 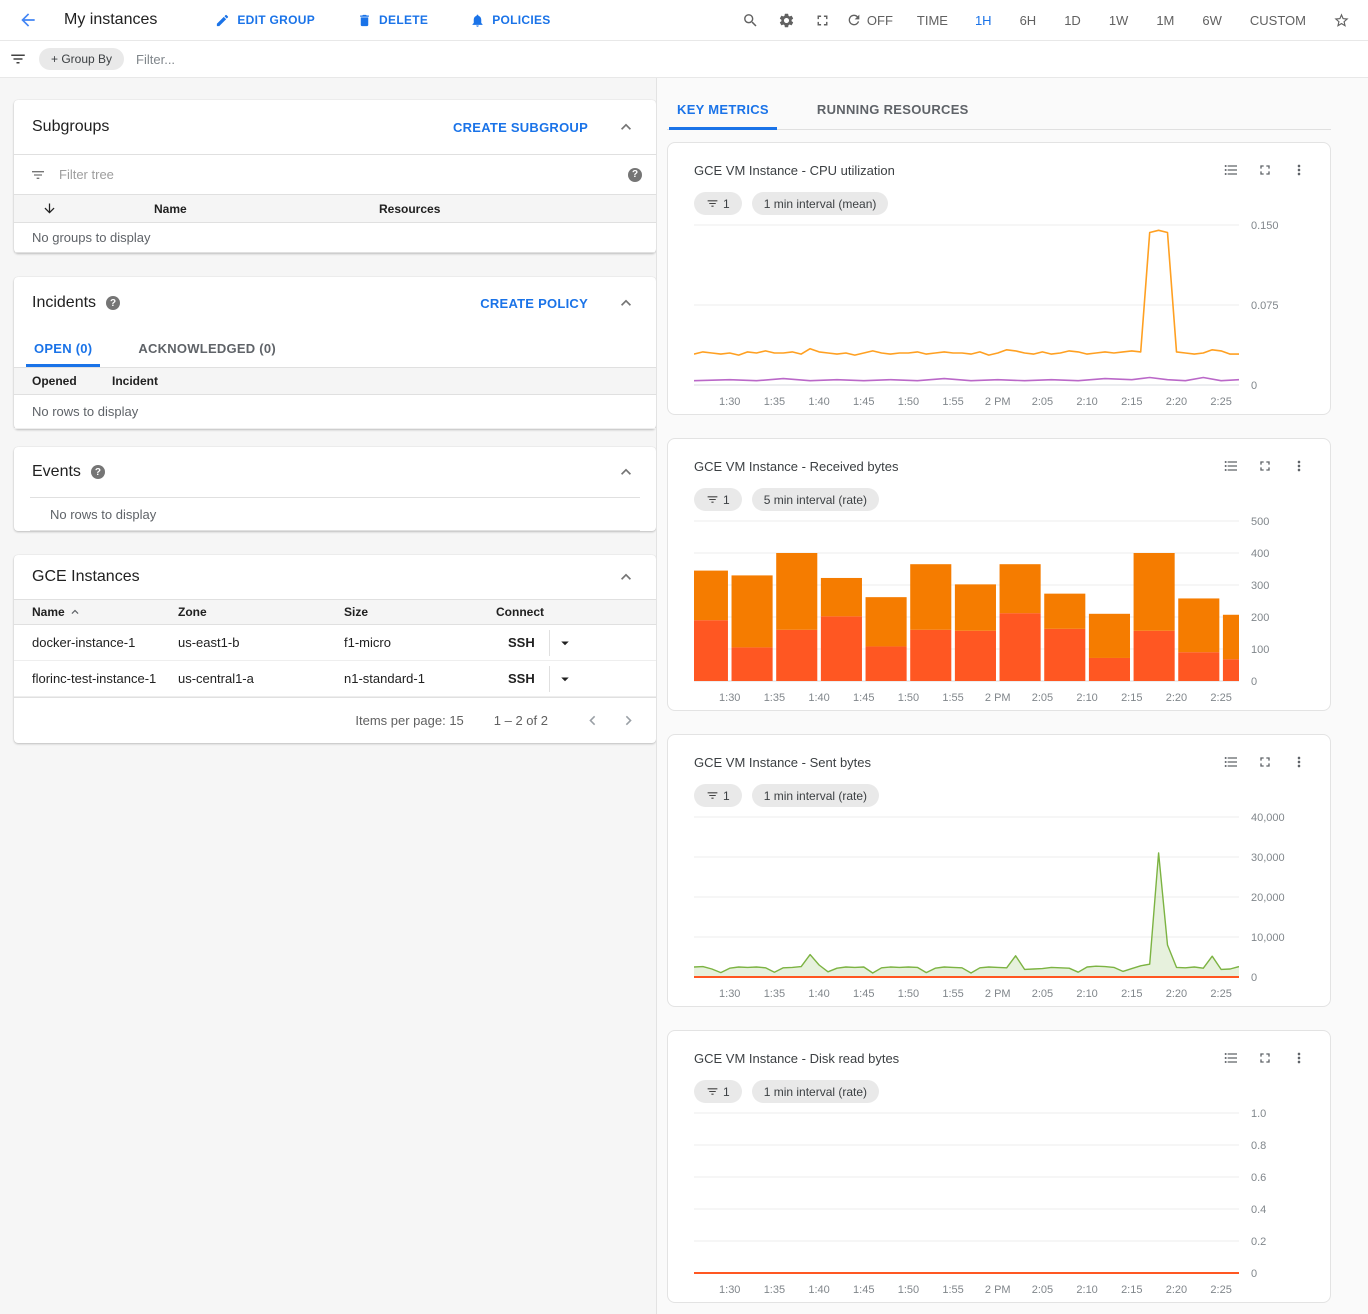 What do you see at coordinates (626, 127) in the screenshot?
I see `subgroups-collapse-button` at bounding box center [626, 127].